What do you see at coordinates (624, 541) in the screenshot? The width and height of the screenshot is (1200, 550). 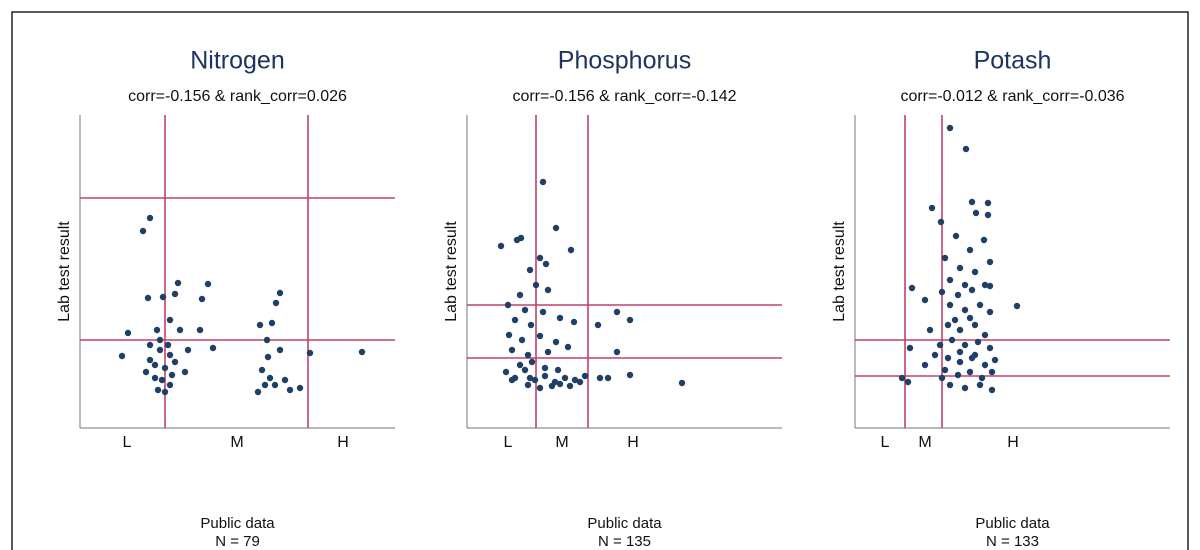 I see `sample-size: N = 135` at bounding box center [624, 541].